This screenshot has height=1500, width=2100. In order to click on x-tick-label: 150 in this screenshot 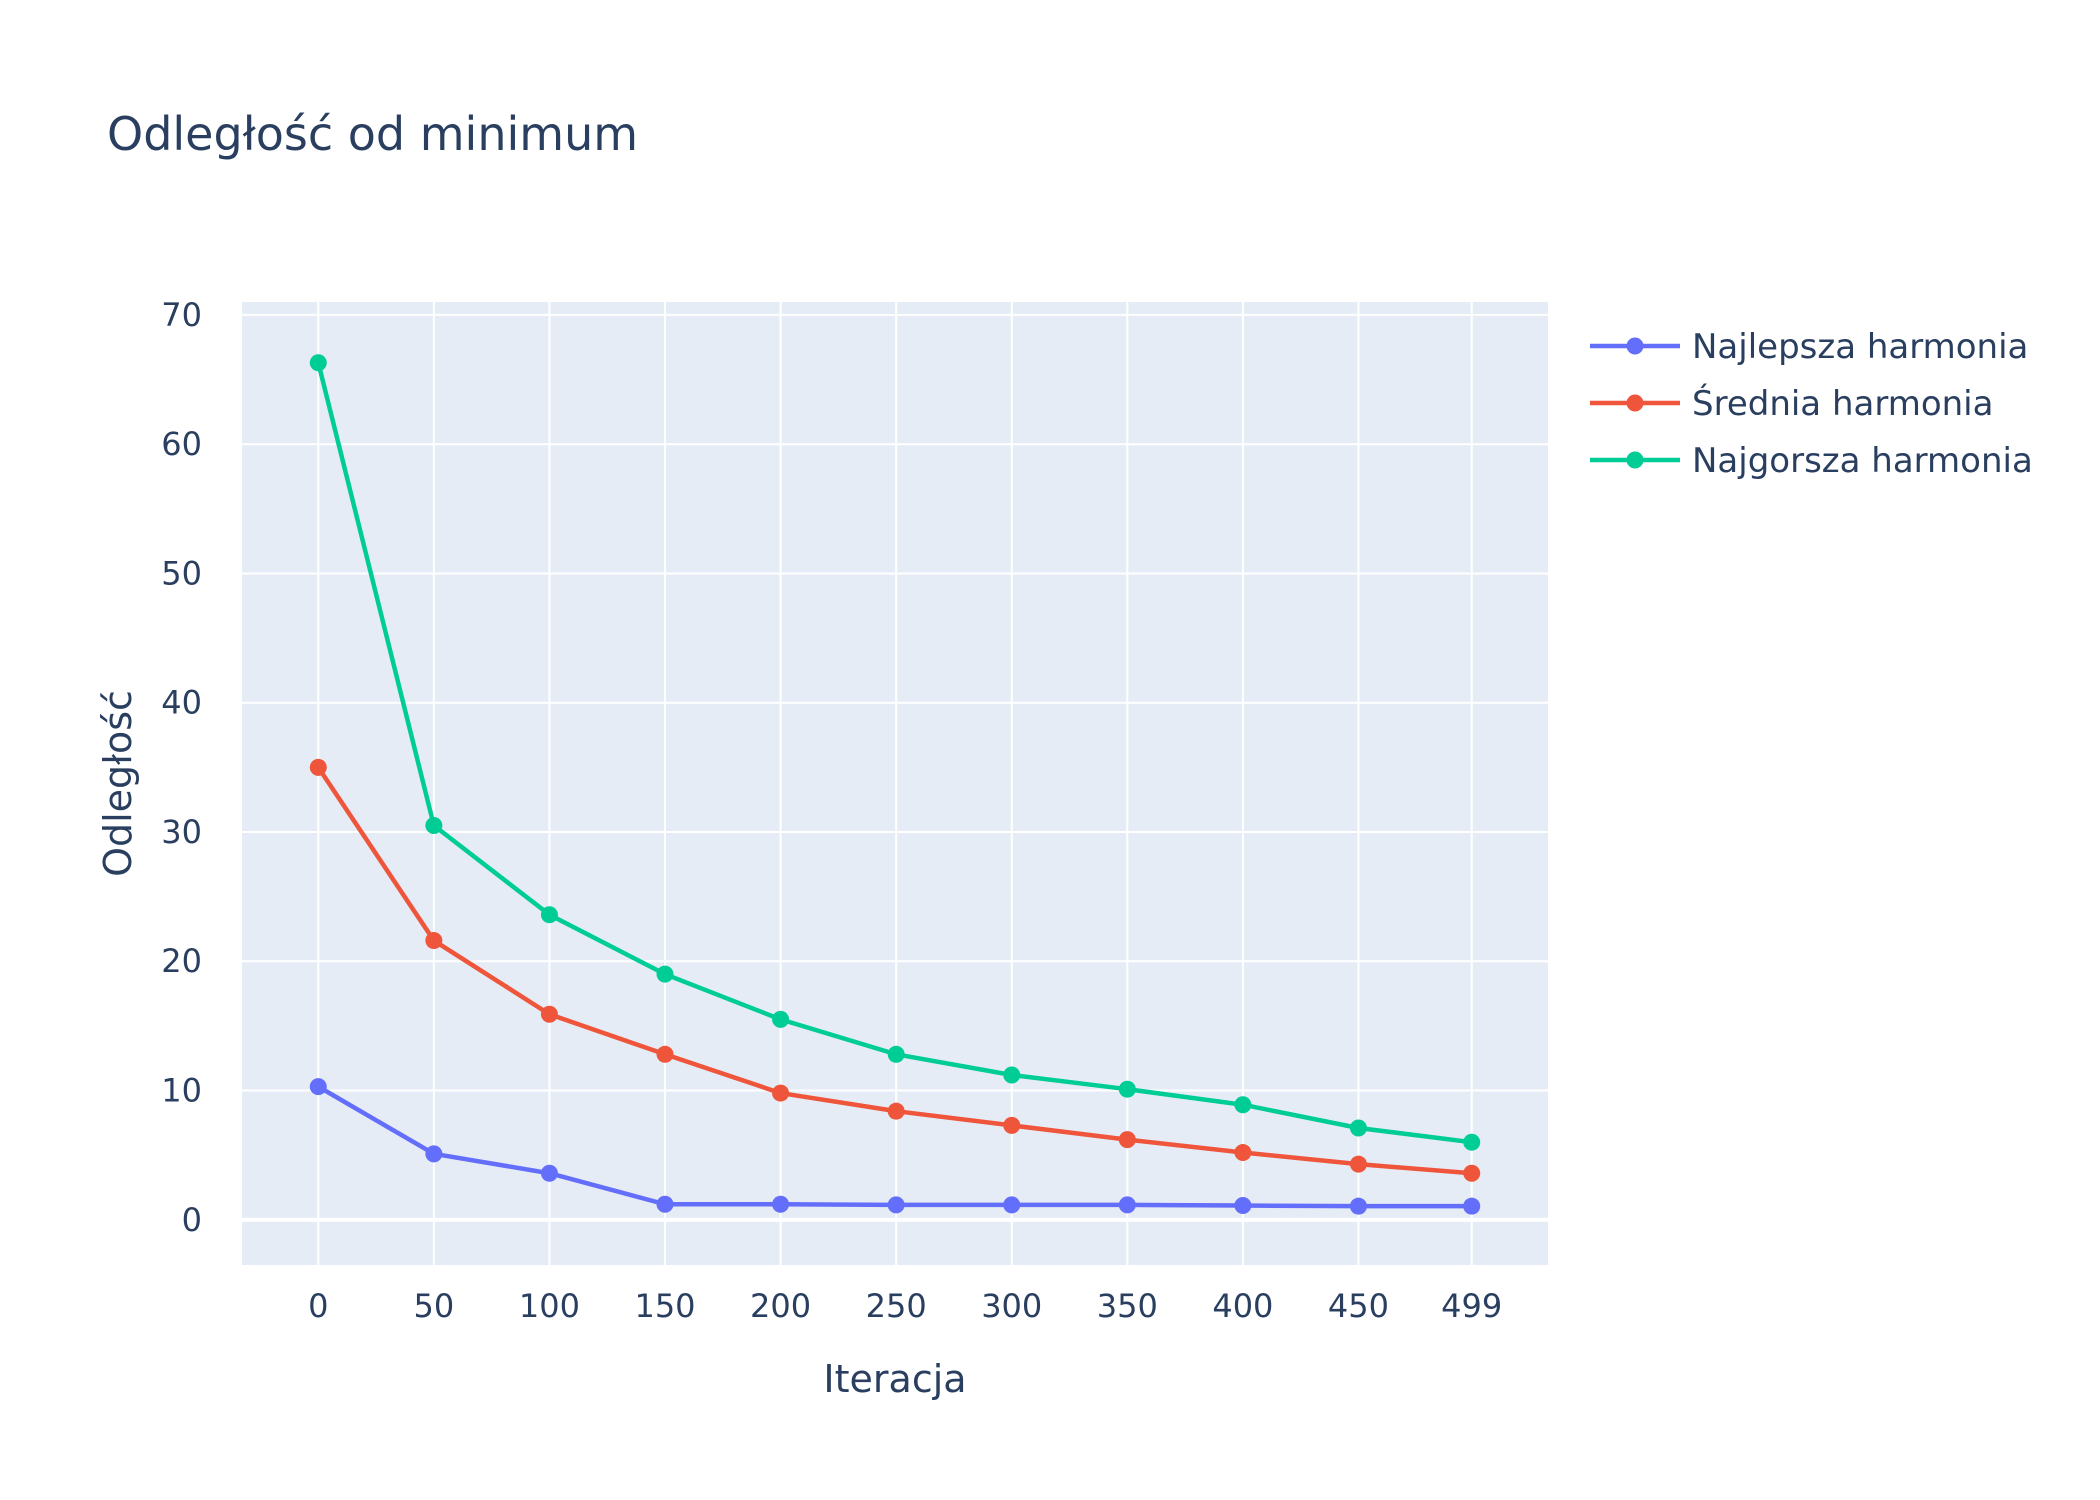, I will do `click(664, 1306)`.